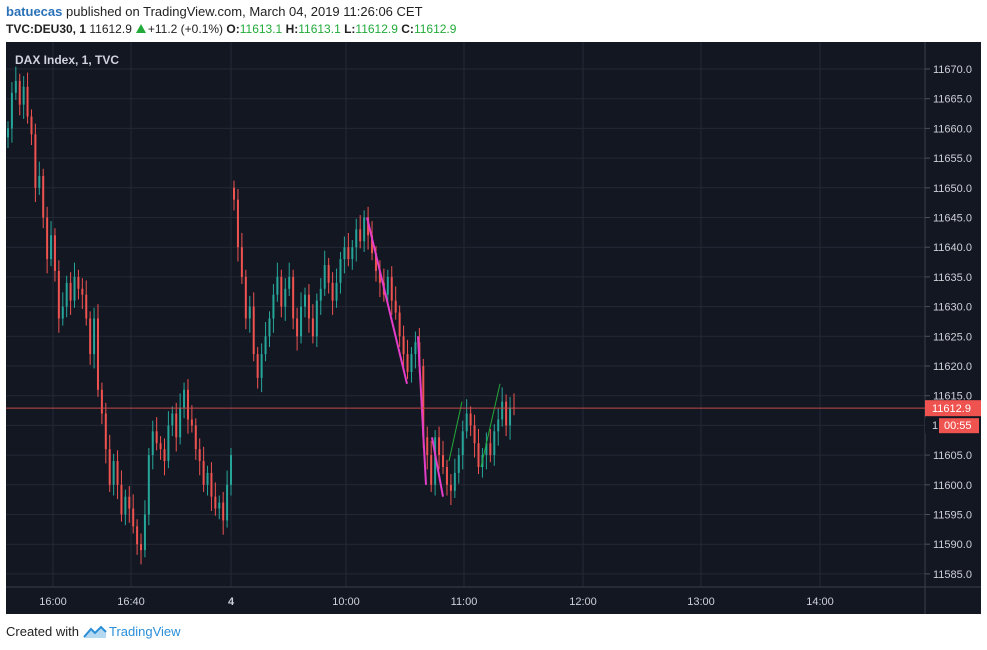  Describe the element at coordinates (583, 602) in the screenshot. I see `x-tick-label: 12:00` at that location.